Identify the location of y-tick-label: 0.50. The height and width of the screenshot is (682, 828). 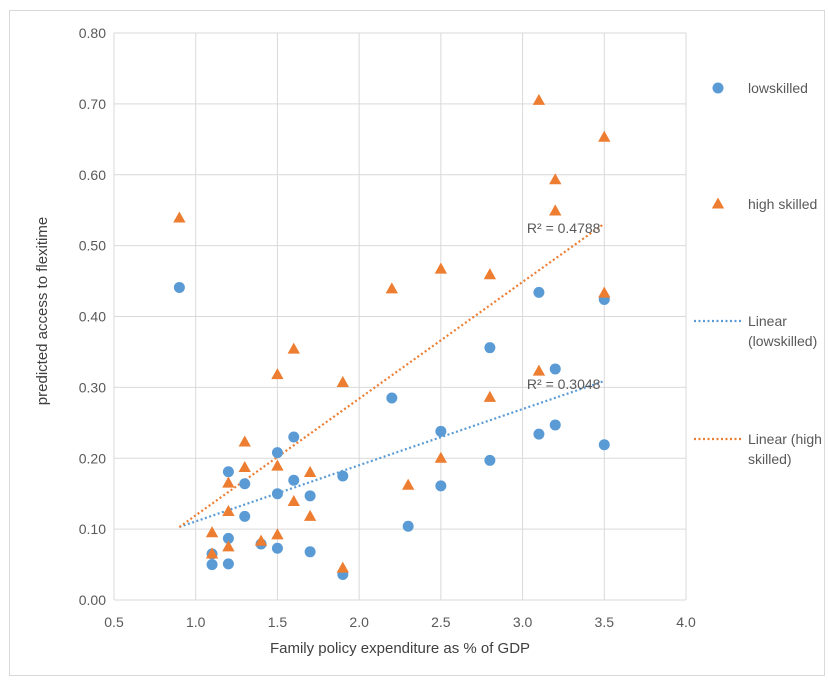
(92, 246).